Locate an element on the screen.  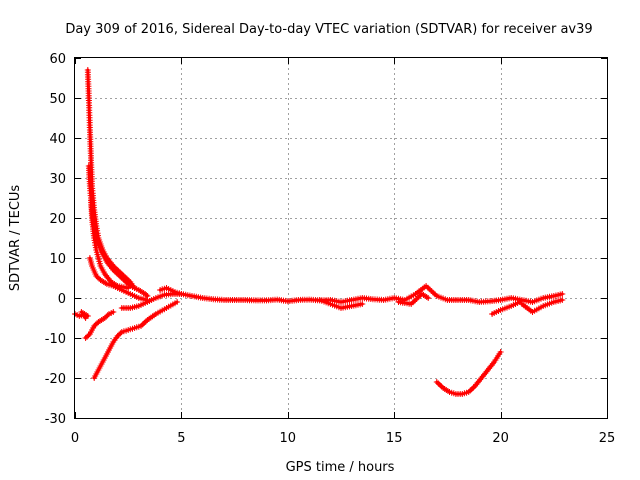
x-axis-label: GPS time / hours is located at coordinates (340, 467).